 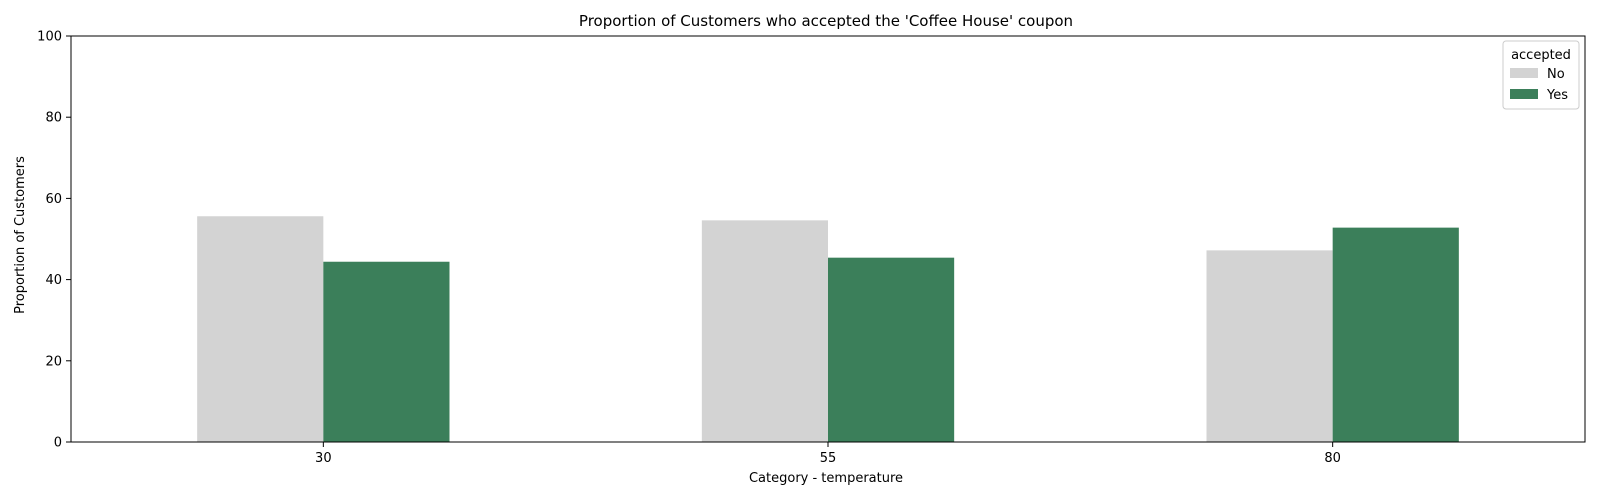 What do you see at coordinates (58, 443) in the screenshot?
I see `y-tick-label: 0` at bounding box center [58, 443].